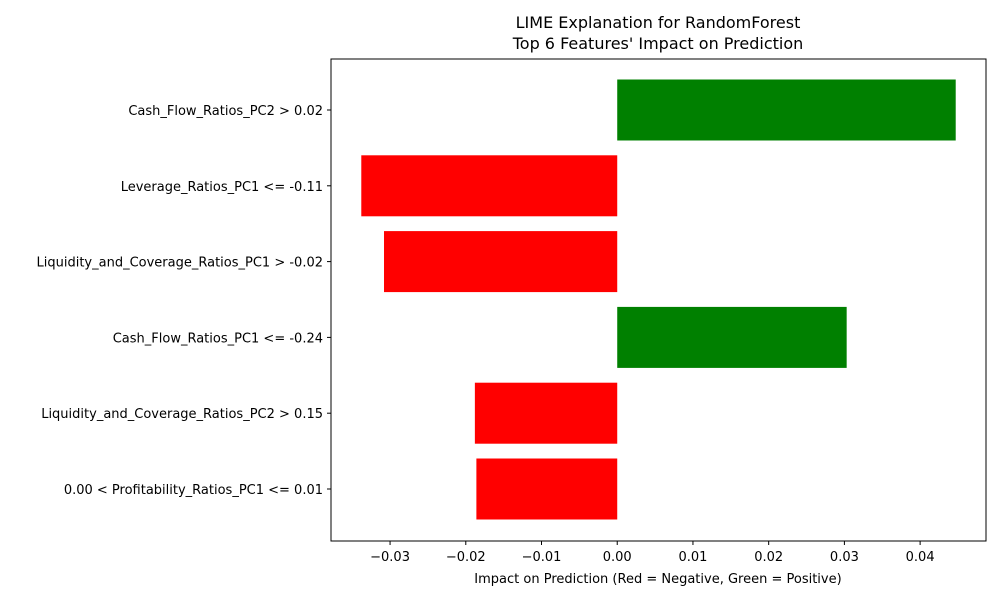 The image size is (1000, 600). I want to click on x-axis-ticks: −0.03 −0.02 −0.01 0.00 0.01 0.02 0.03 0.04, so click(652, 553).